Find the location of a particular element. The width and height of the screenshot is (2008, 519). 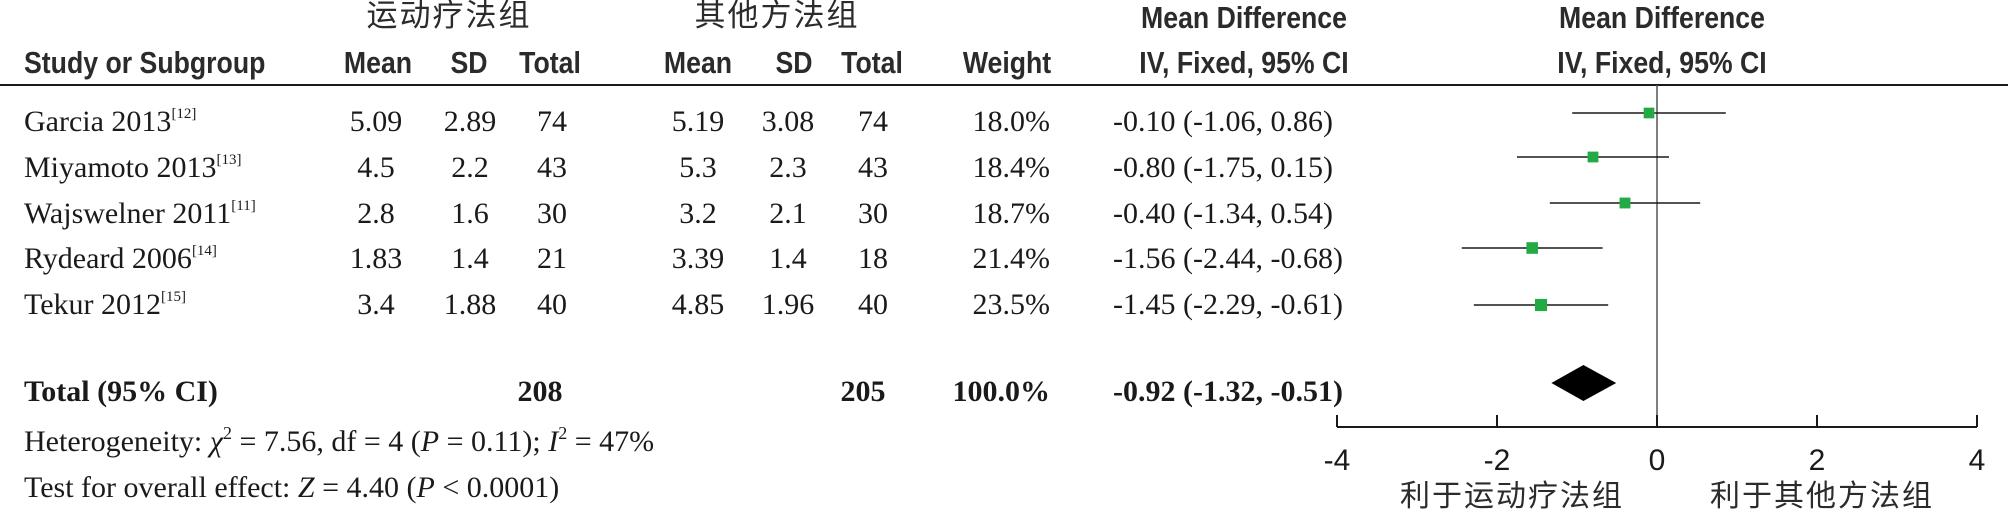

cell-e-mean: 1.83 is located at coordinates (376, 258).